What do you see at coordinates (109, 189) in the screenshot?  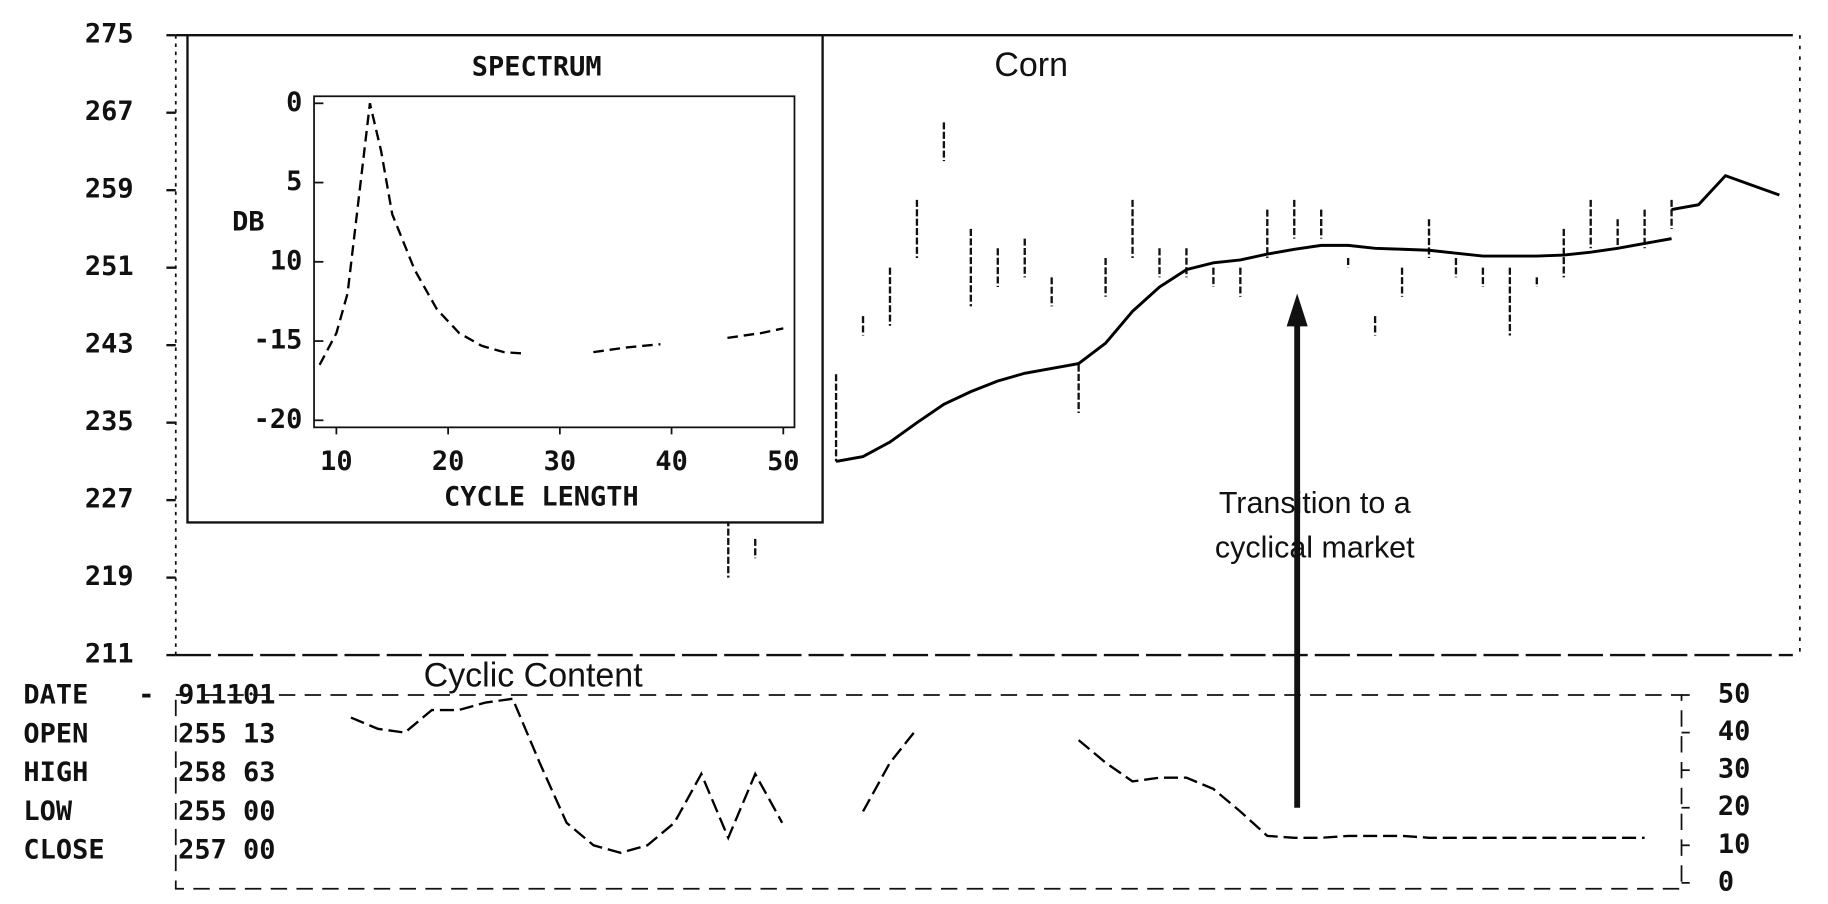 I see `y-tick-label: 259` at bounding box center [109, 189].